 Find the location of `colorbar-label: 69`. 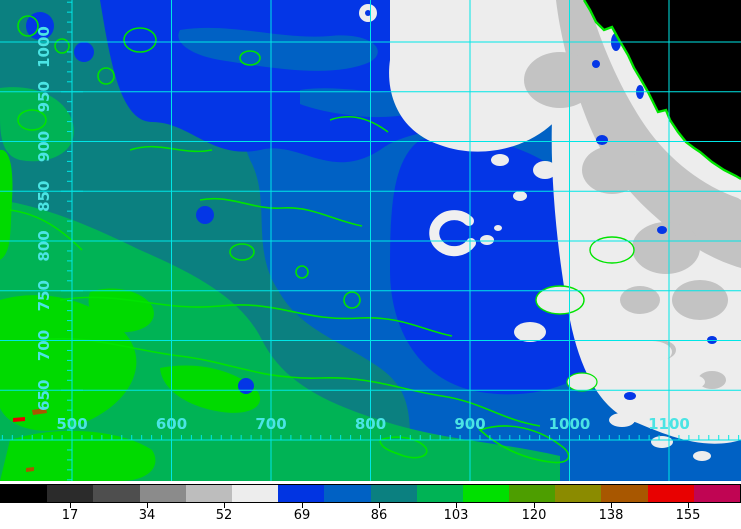

colorbar-label: 69 is located at coordinates (302, 515).